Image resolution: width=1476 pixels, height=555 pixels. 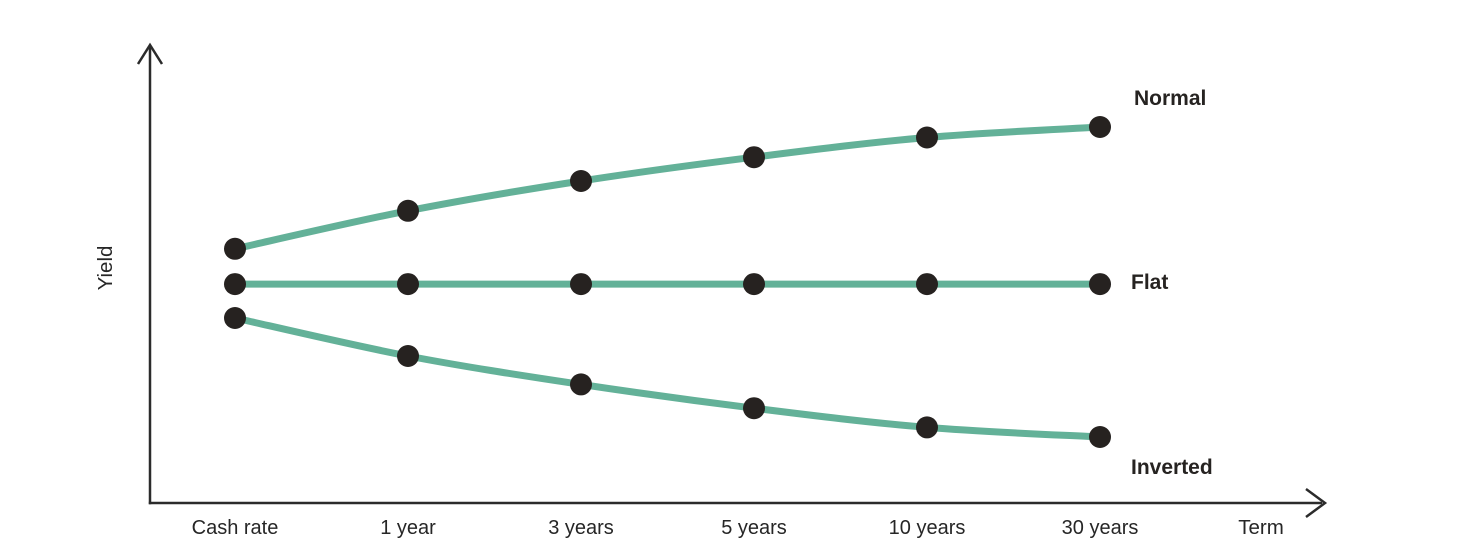 I want to click on tick-label-cash-rate: Cash rate, so click(x=235, y=528).